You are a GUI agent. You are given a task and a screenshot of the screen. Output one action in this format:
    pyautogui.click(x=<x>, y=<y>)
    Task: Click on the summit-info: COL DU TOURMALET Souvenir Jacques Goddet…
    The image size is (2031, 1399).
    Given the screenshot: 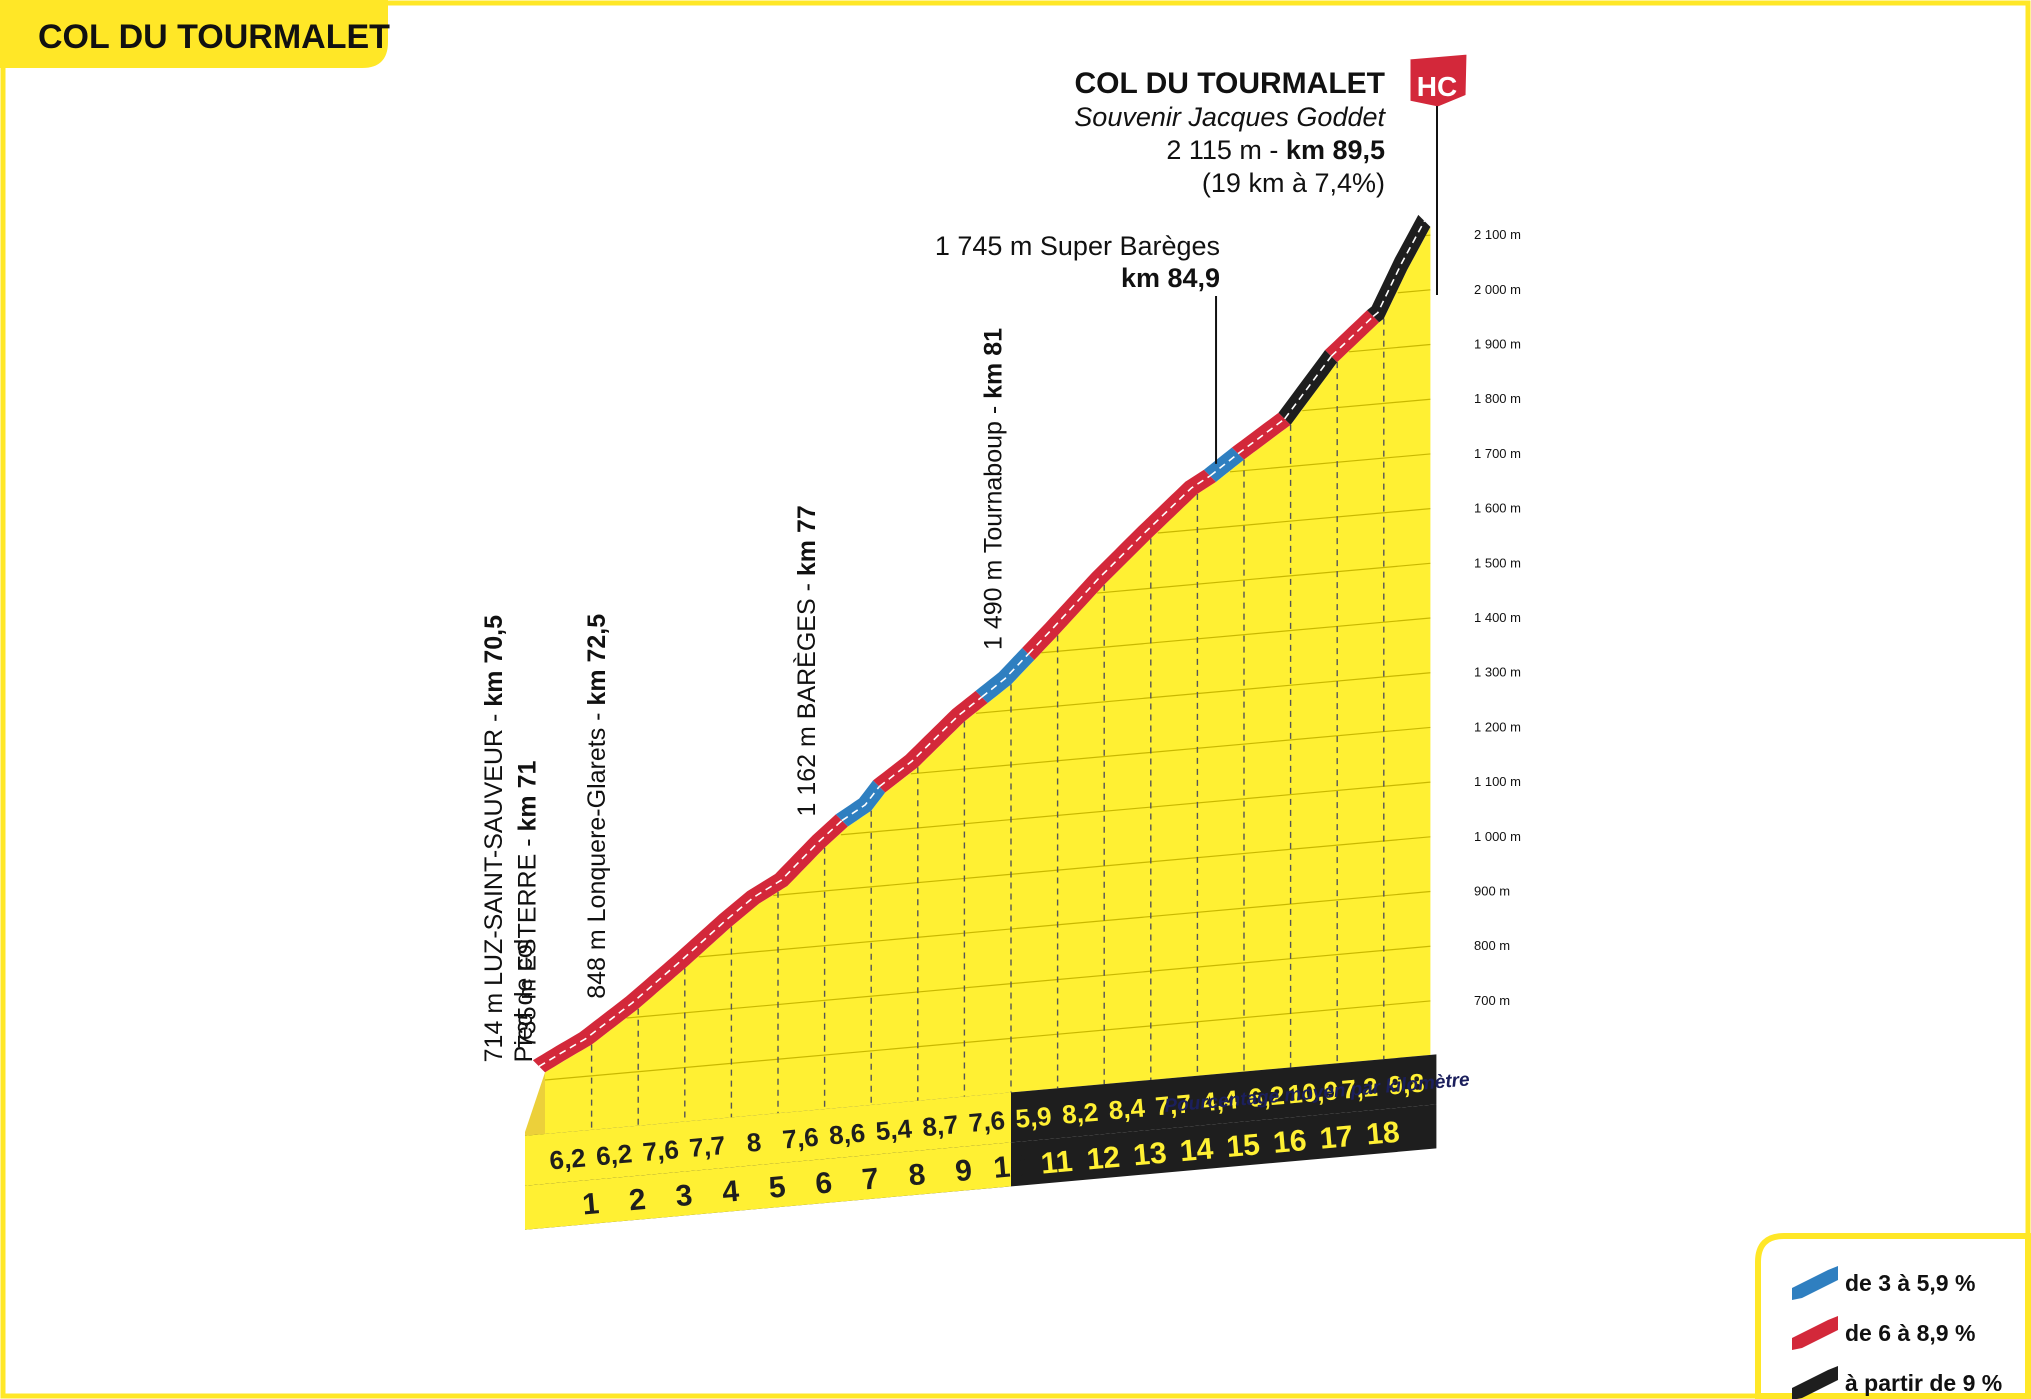 What is the action you would take?
    pyautogui.click(x=1272, y=173)
    